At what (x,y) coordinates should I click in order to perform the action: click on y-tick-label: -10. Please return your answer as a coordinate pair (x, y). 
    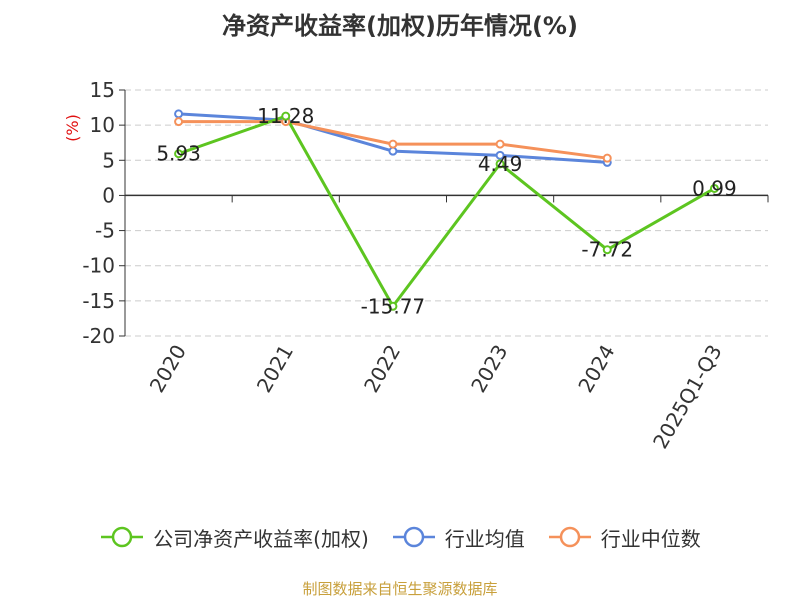
    Looking at the image, I should click on (98, 266).